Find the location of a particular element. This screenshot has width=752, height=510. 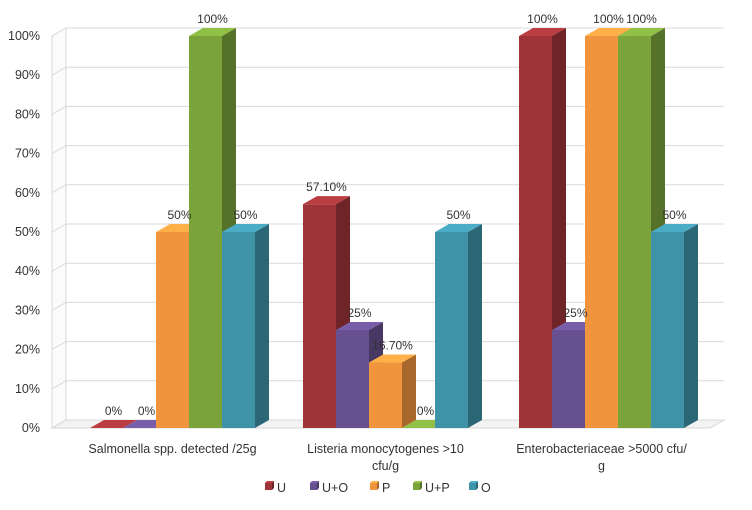

y-tick-label: 60% is located at coordinates (27, 193).